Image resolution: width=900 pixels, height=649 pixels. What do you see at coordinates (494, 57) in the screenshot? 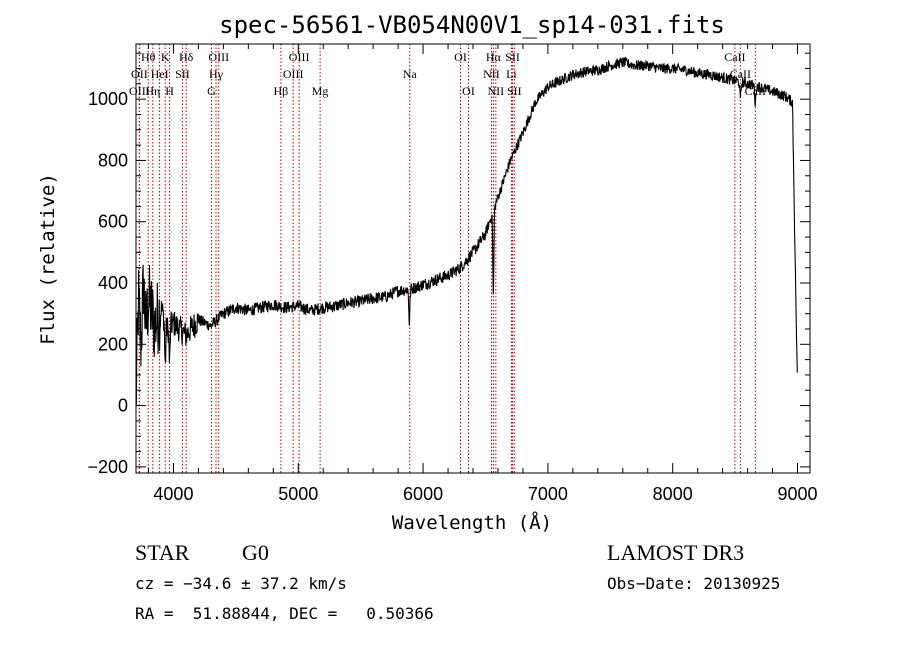
I see `spectral-line-label: Hα` at bounding box center [494, 57].